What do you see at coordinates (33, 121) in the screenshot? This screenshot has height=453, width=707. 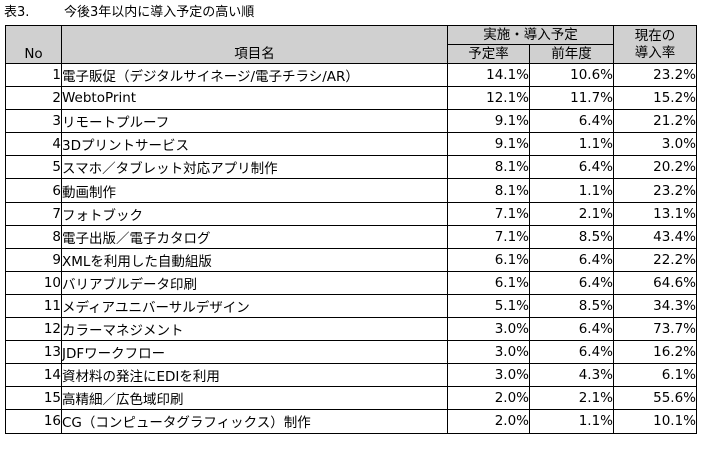 I see `row-no: 3` at bounding box center [33, 121].